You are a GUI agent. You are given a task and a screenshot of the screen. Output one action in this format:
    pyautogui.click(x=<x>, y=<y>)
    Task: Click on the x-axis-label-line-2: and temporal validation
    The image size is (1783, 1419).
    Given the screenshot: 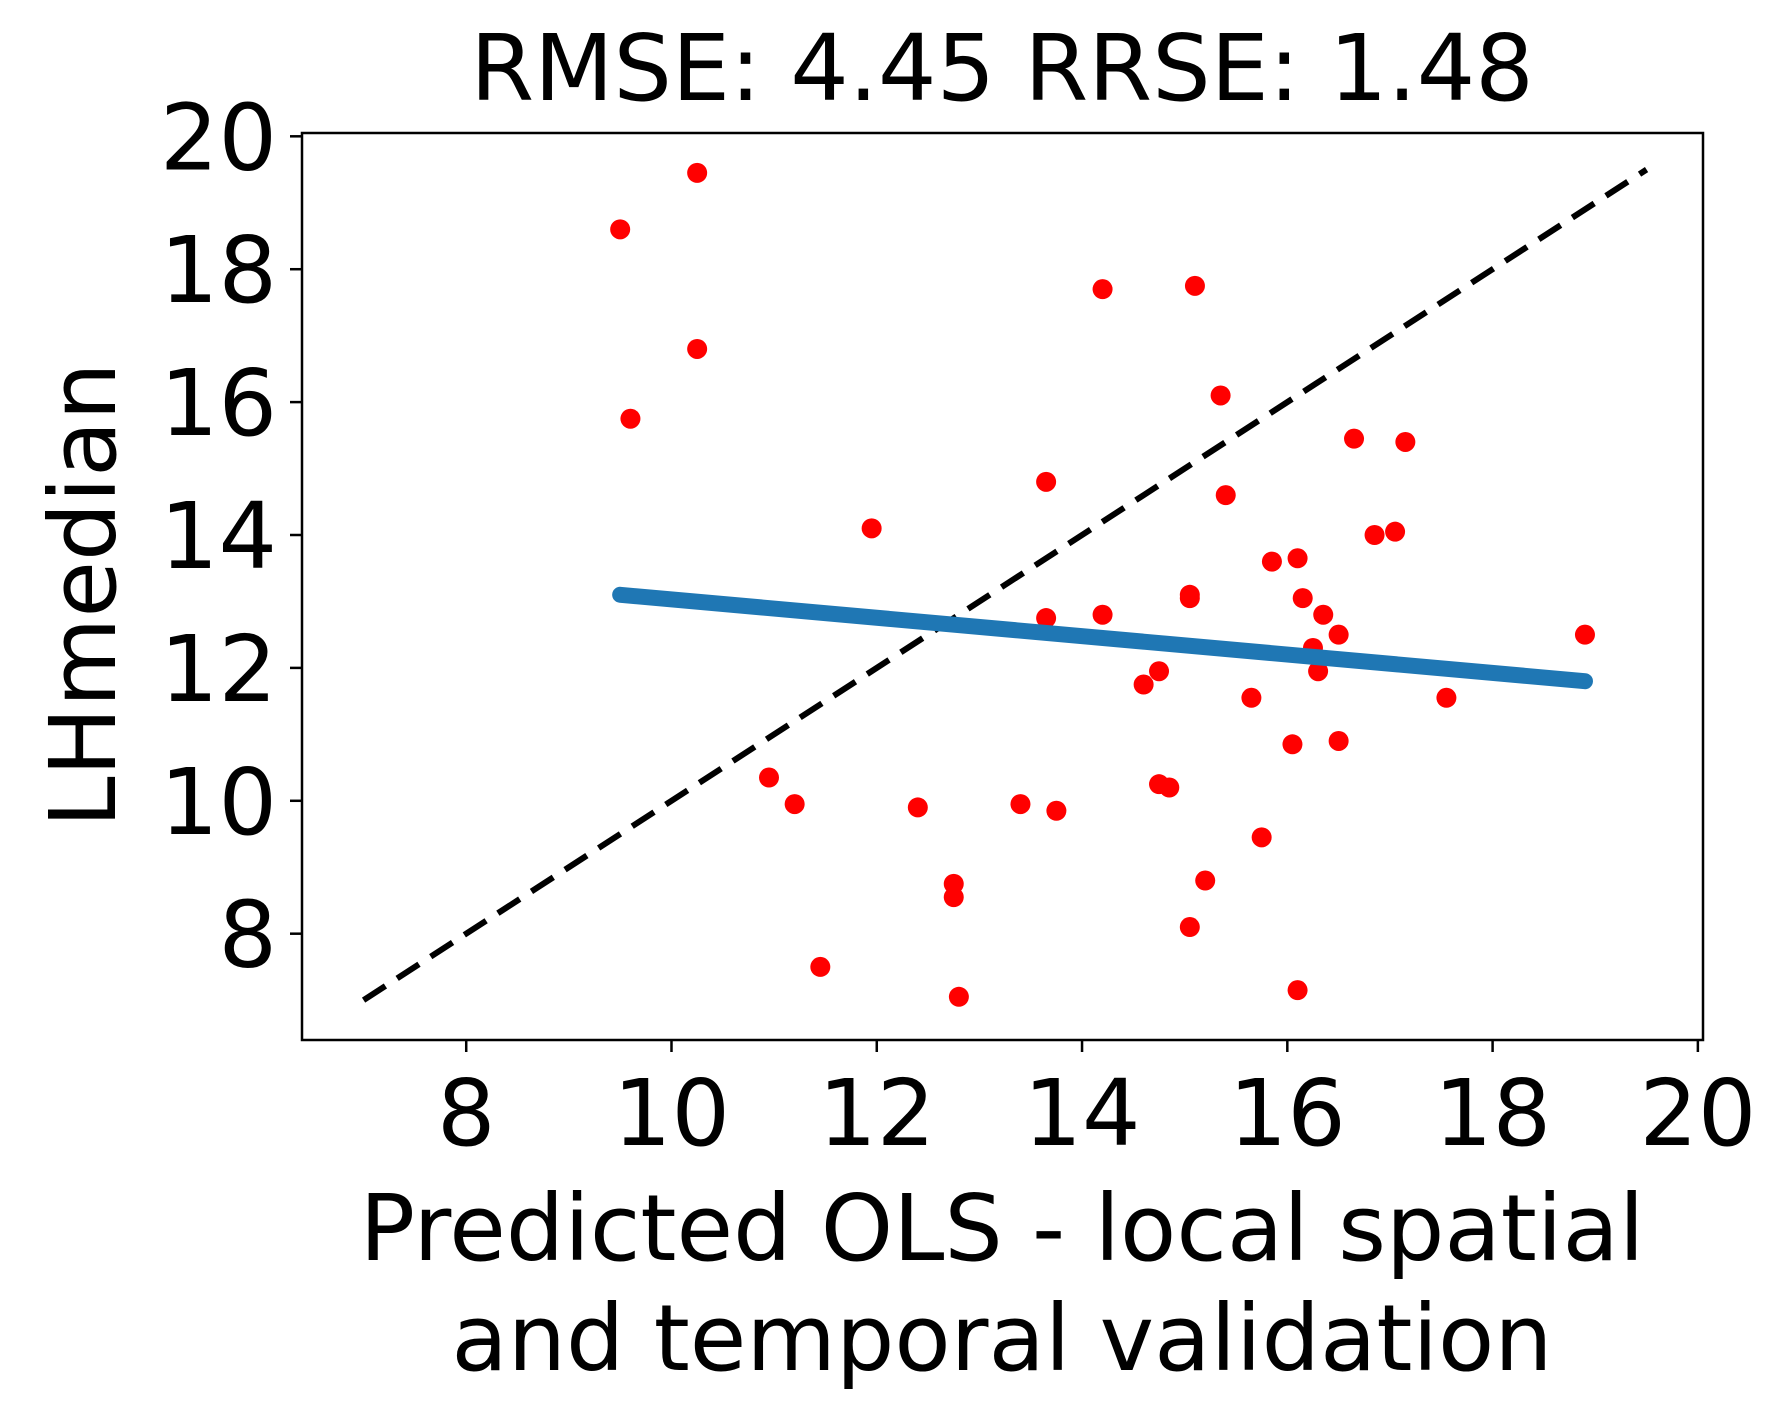 What is the action you would take?
    pyautogui.click(x=1001, y=1338)
    